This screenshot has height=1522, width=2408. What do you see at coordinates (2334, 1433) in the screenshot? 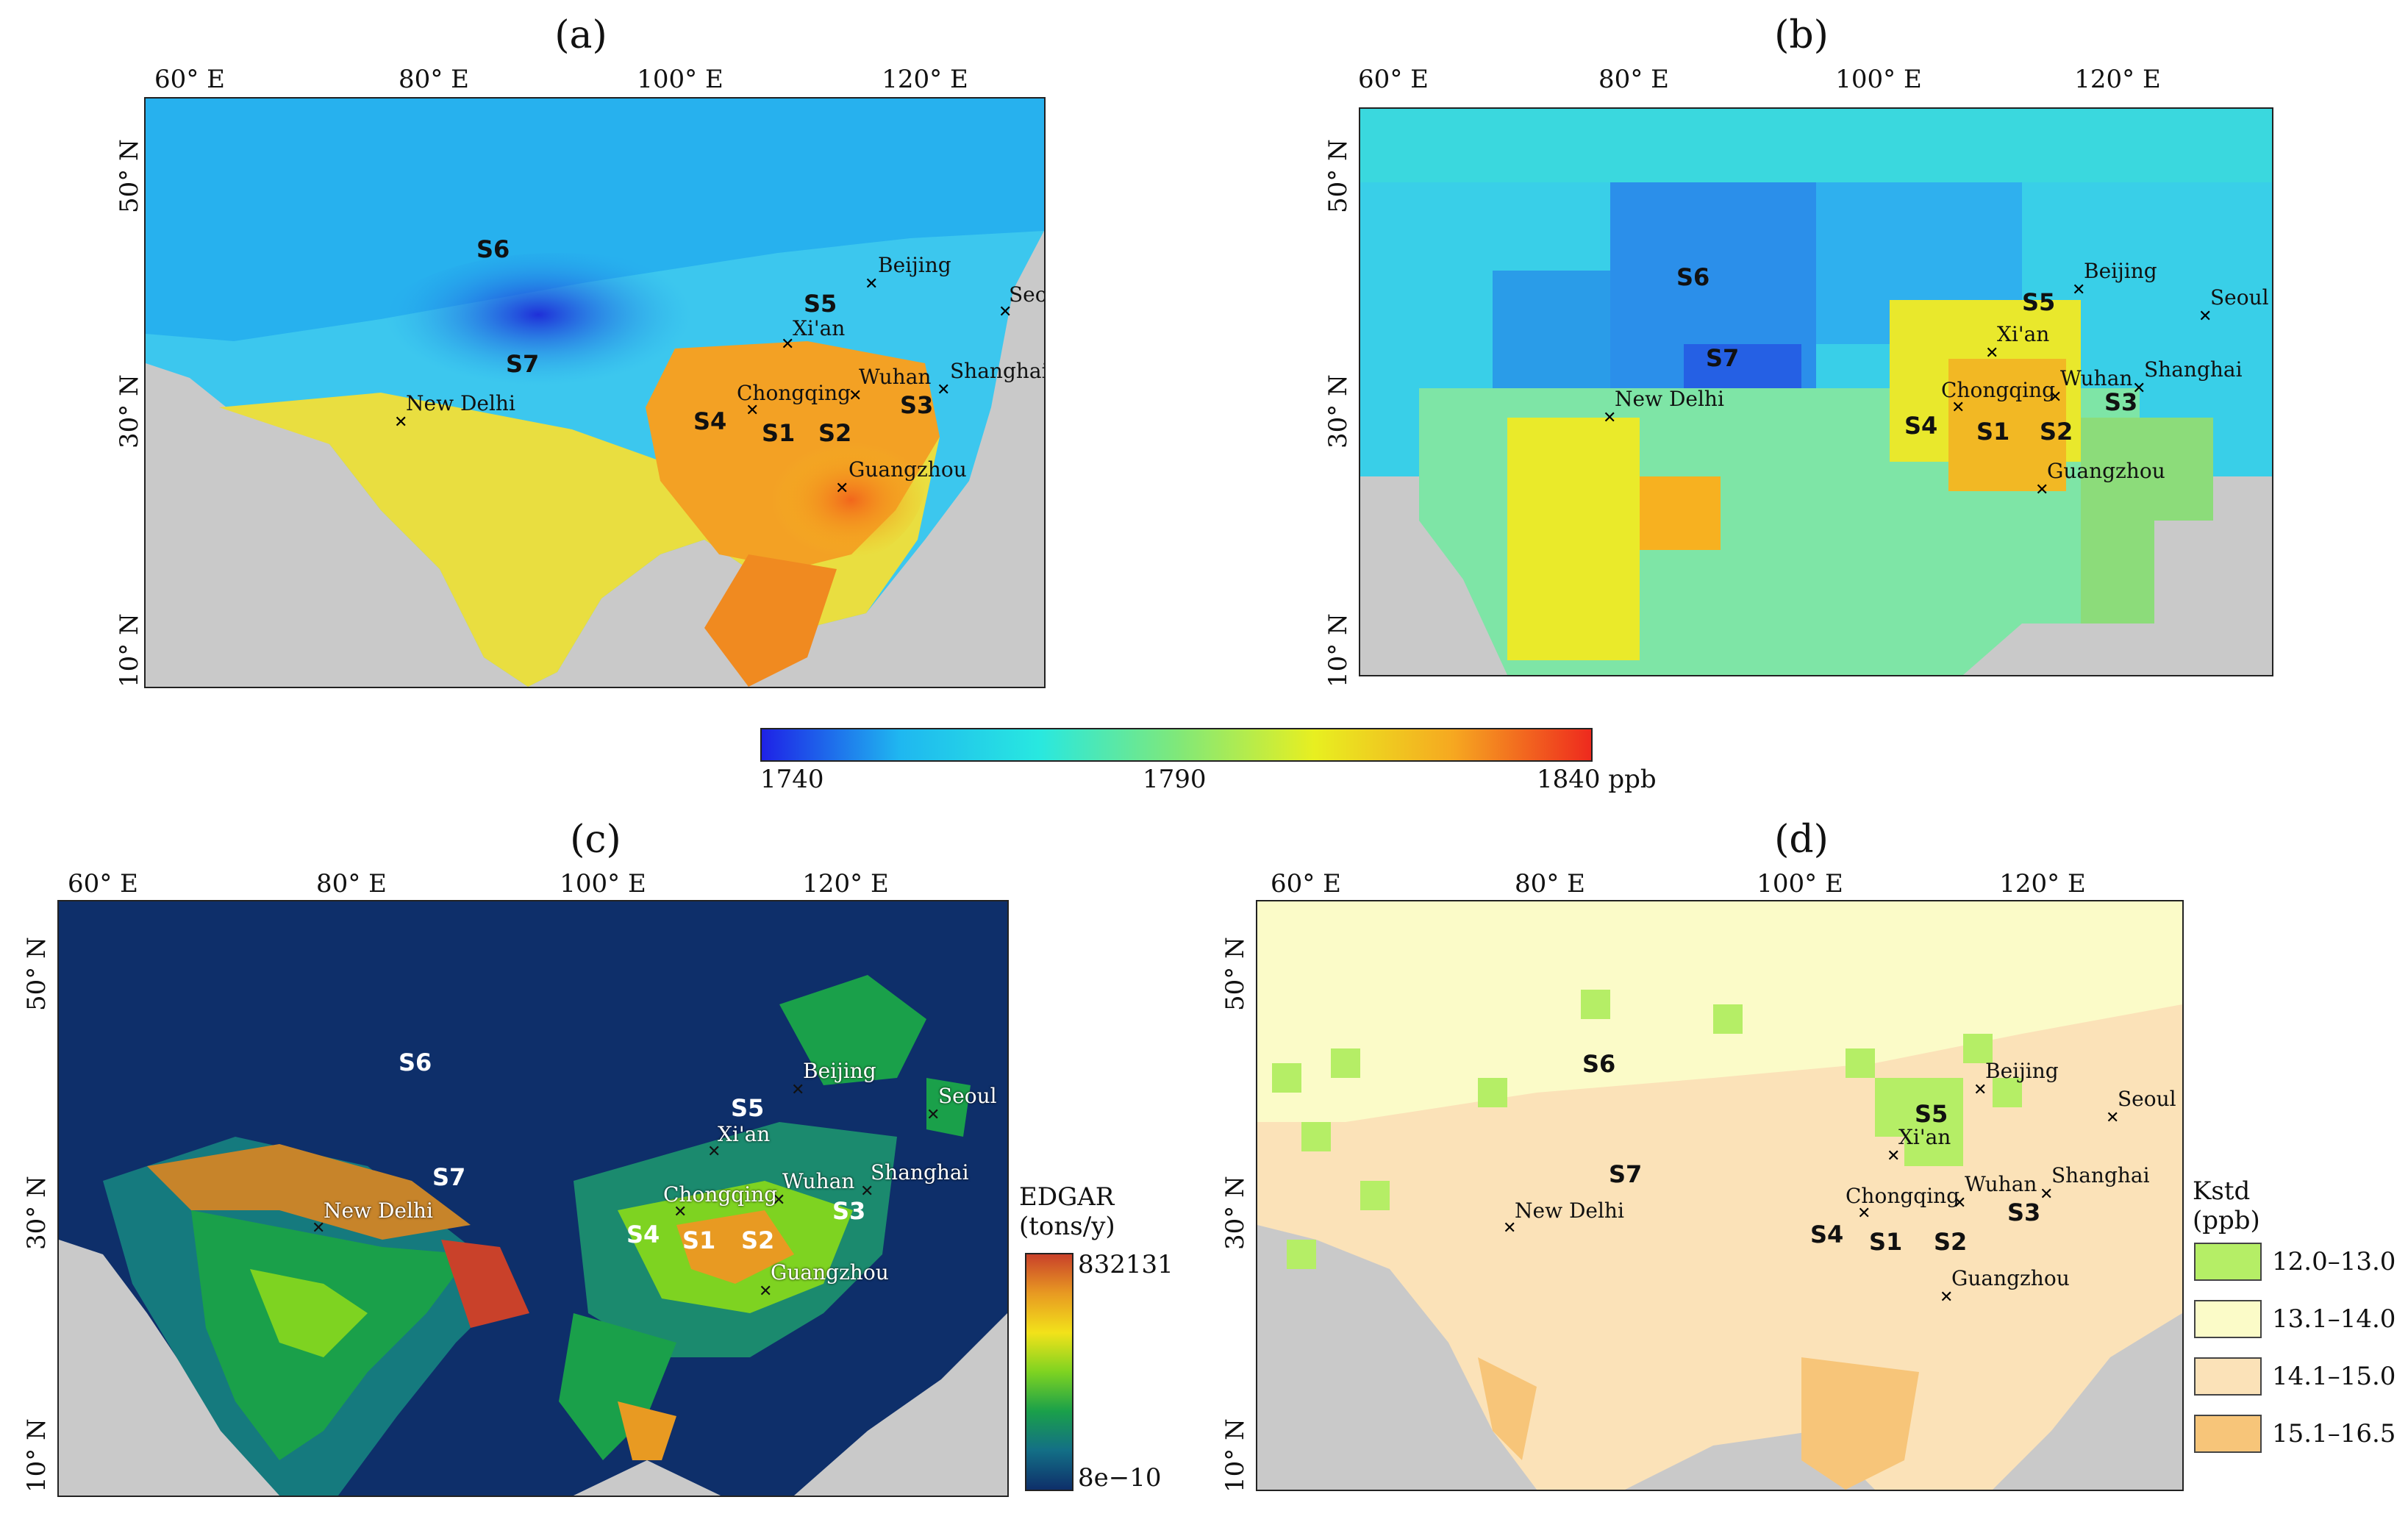
I see `kstd-legend-label-4: 15.1–16.5` at bounding box center [2334, 1433].